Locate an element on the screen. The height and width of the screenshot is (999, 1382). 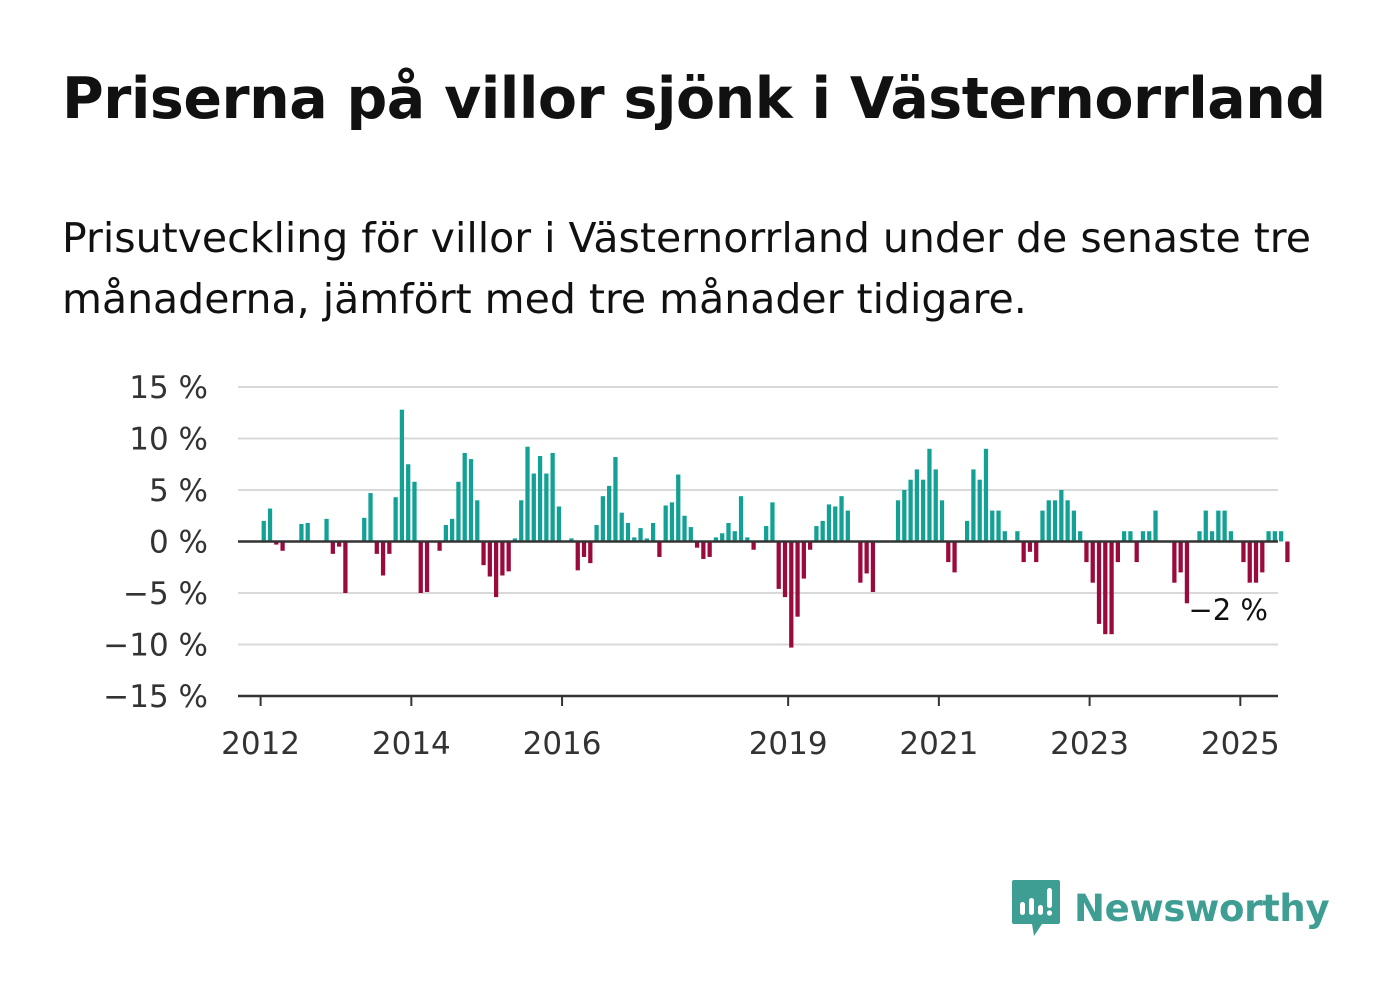
newsworthy-logo: Newsworthy is located at coordinates (1170, 908).